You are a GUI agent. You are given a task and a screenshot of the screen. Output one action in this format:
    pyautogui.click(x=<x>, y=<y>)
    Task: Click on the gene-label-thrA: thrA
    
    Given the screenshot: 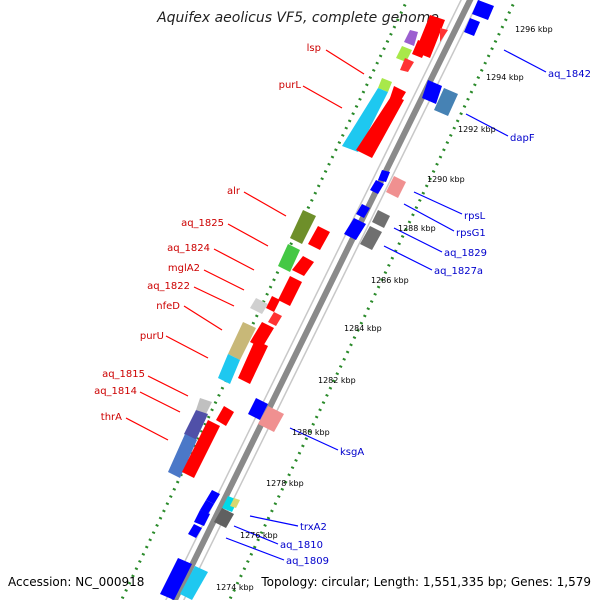 What is the action you would take?
    pyautogui.click(x=111, y=417)
    